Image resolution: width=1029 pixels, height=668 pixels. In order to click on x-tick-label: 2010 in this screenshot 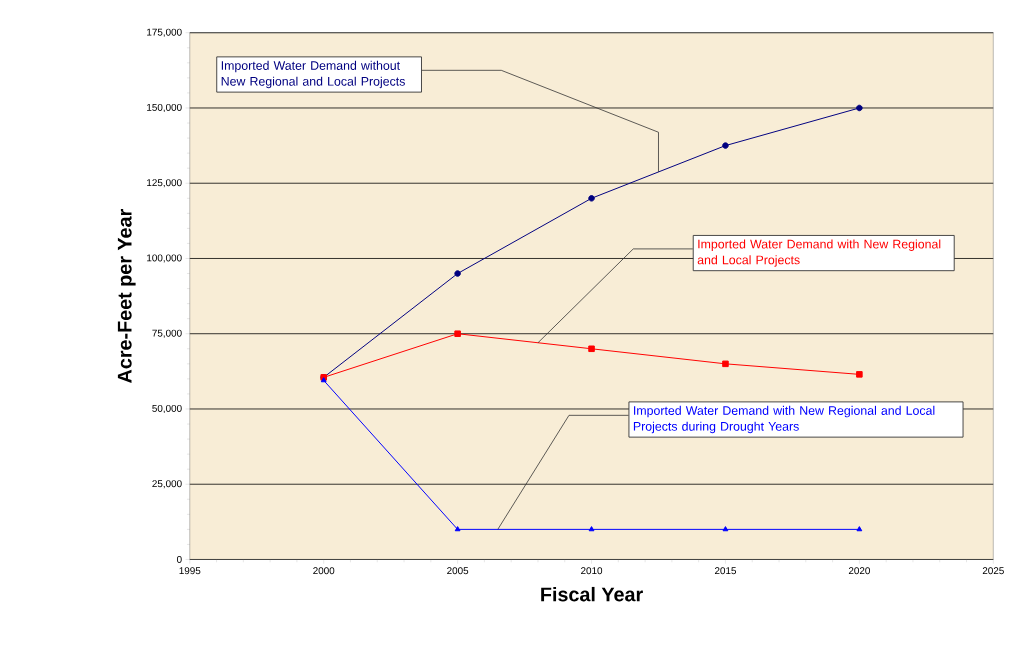, I will do `click(592, 571)`.